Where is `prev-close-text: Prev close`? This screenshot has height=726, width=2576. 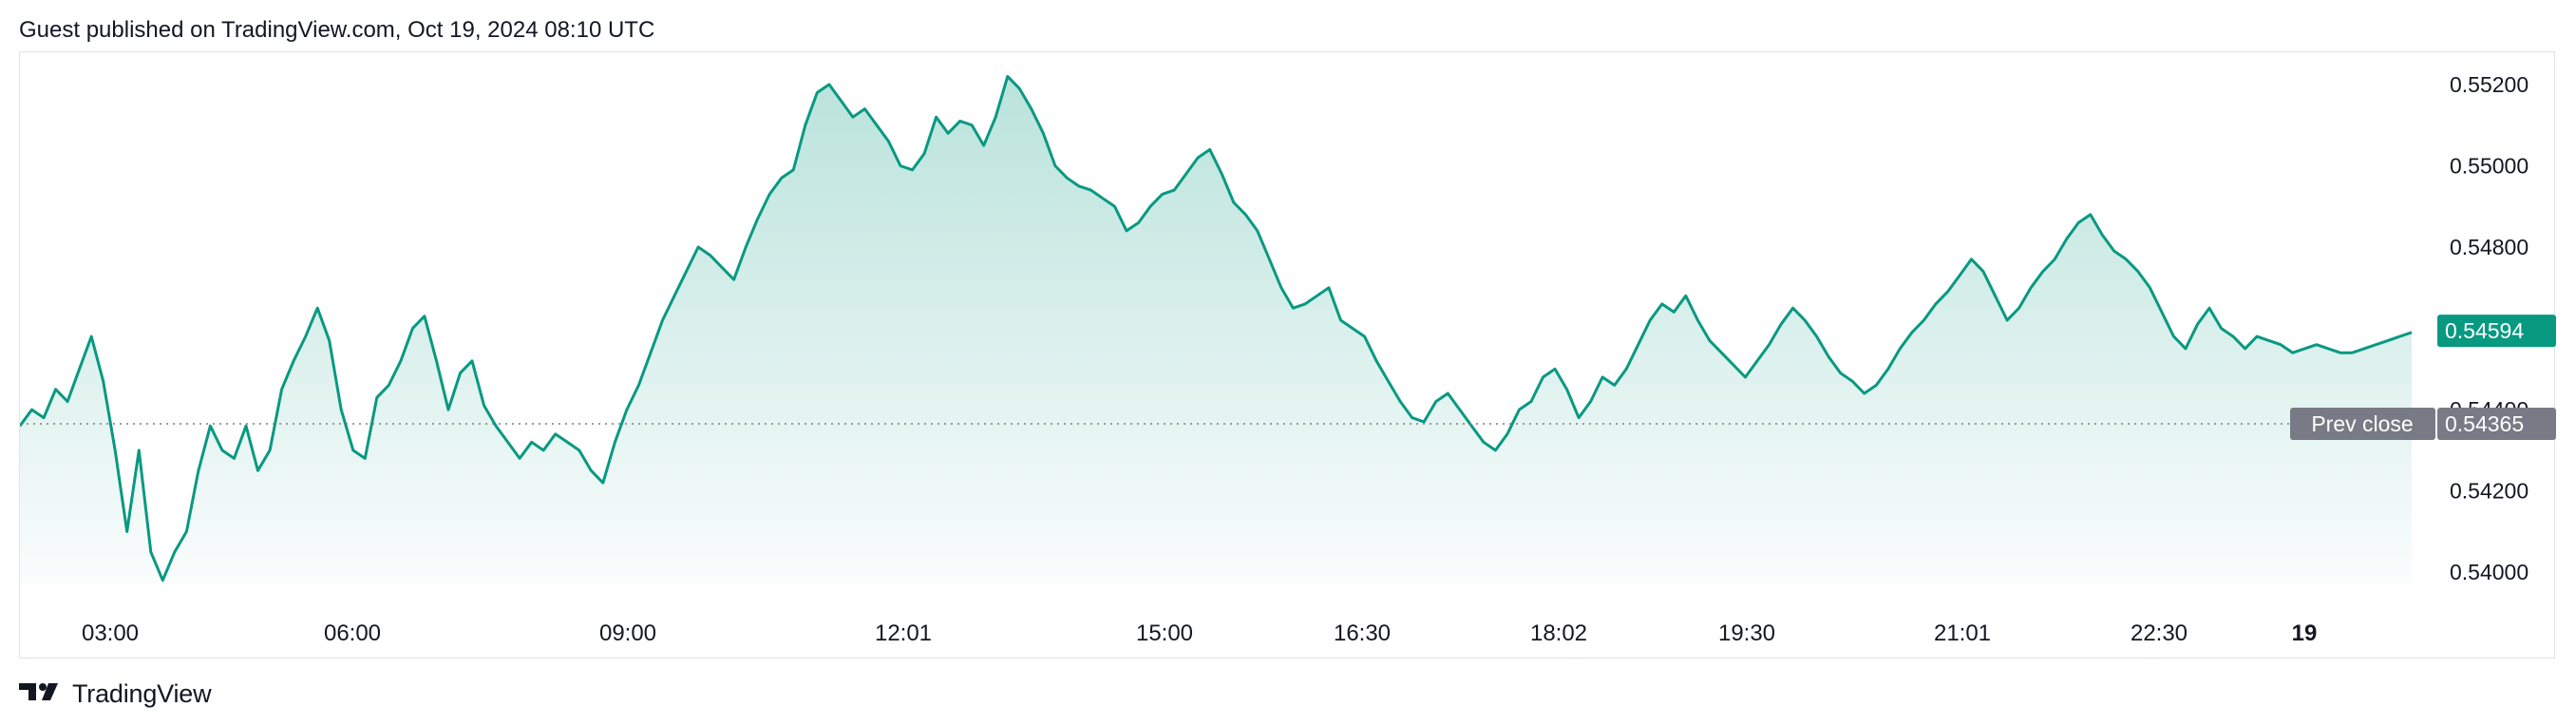 prev-close-text: Prev close is located at coordinates (2362, 423).